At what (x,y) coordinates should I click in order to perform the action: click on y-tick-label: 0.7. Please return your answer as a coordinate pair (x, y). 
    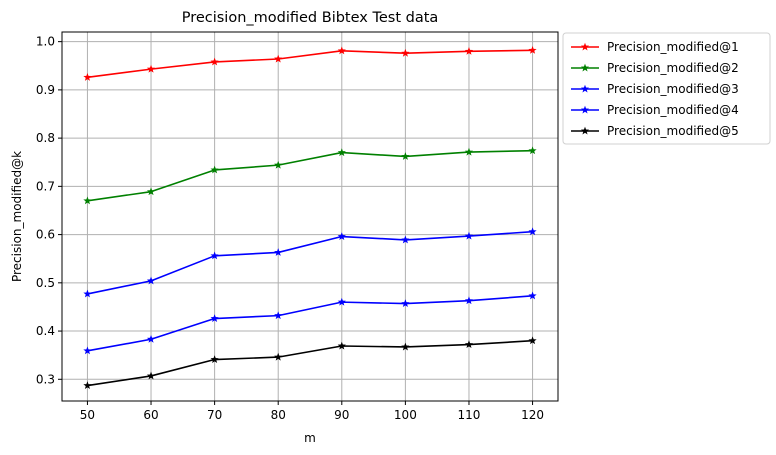
    Looking at the image, I should click on (45, 186).